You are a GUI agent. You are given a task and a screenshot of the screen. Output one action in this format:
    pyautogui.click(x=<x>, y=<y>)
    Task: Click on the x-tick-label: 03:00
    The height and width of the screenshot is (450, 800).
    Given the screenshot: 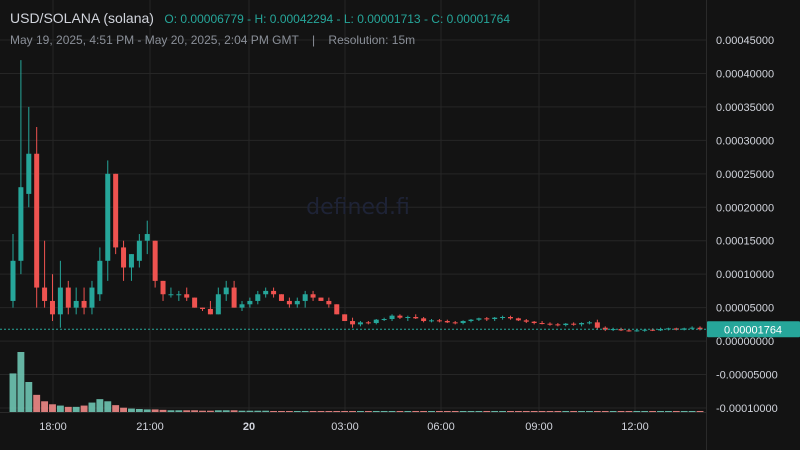 What is the action you would take?
    pyautogui.click(x=345, y=427)
    